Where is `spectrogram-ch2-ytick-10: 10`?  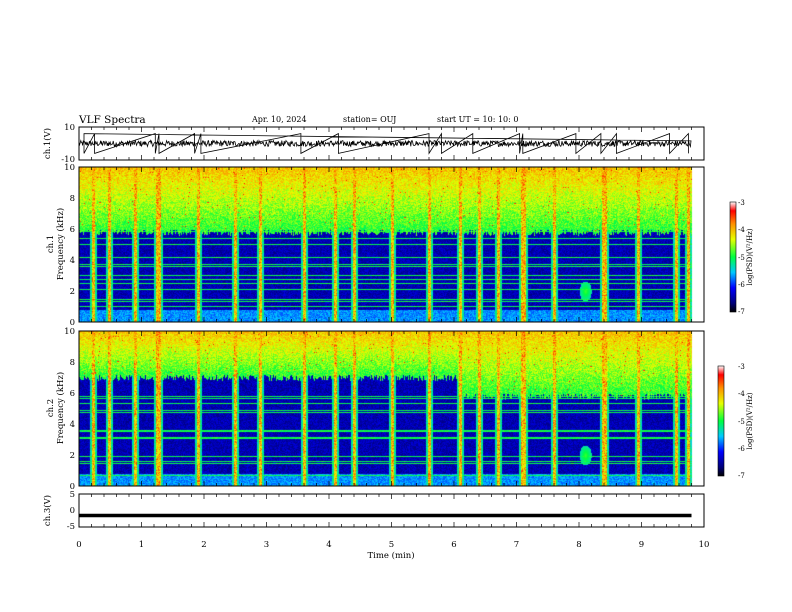 spectrogram-ch2-ytick-10: 10 is located at coordinates (69, 332).